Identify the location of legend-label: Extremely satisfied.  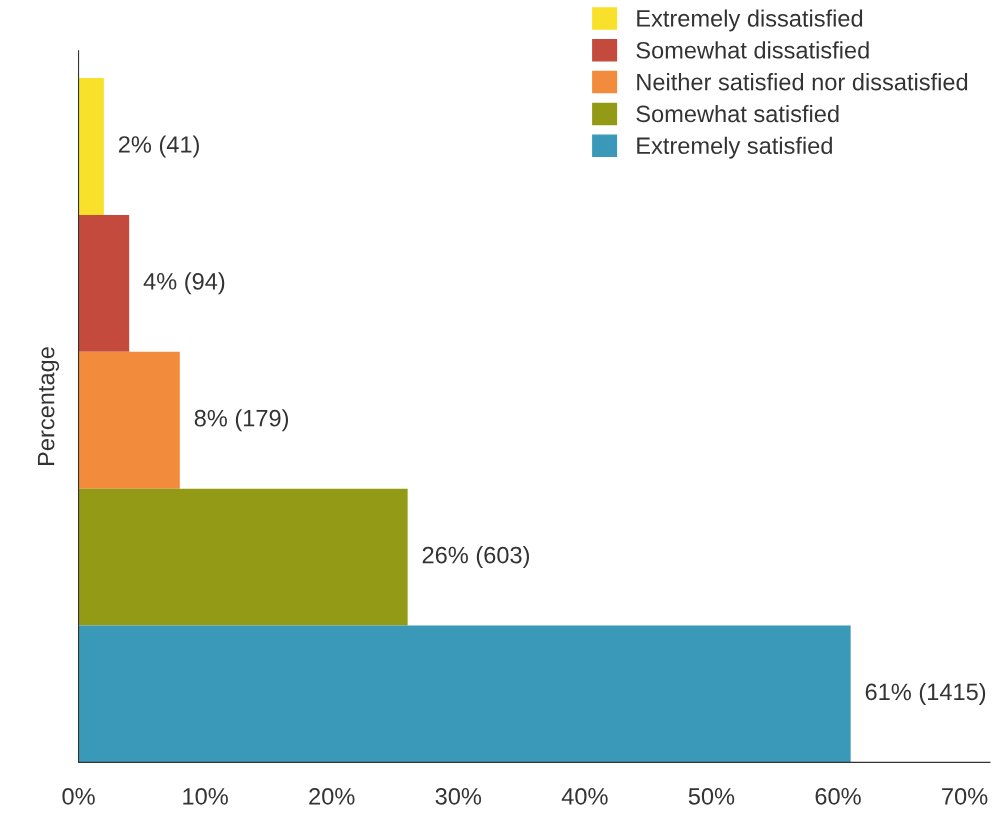
(734, 147).